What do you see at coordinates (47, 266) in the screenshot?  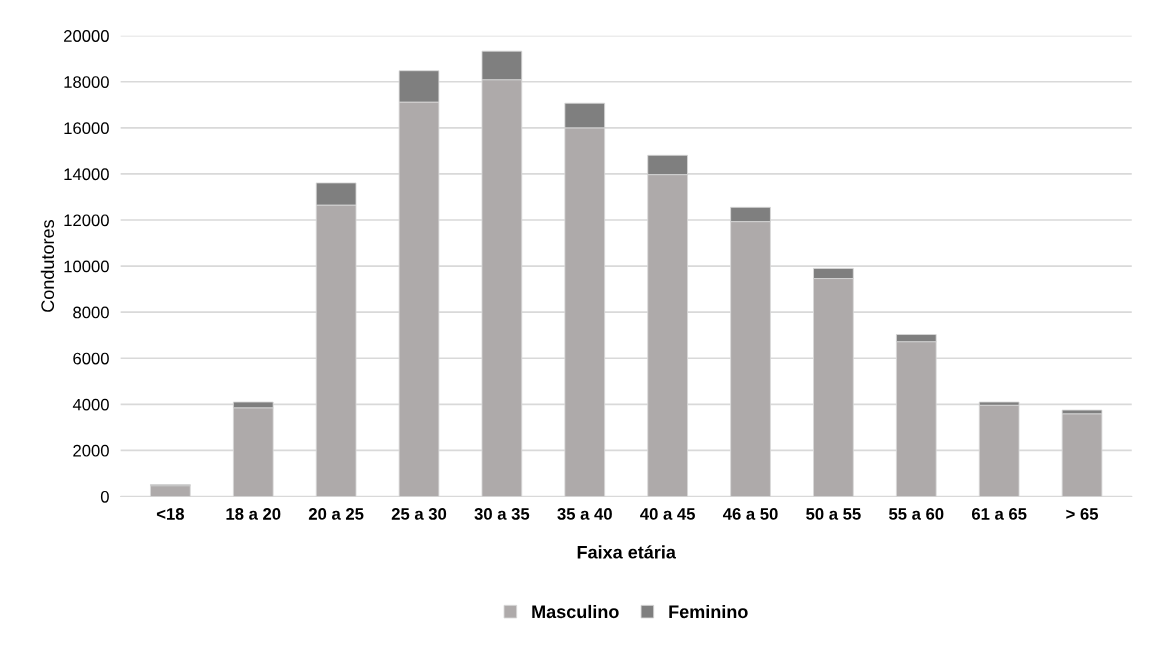 I see `y-axis-title: Condutores` at bounding box center [47, 266].